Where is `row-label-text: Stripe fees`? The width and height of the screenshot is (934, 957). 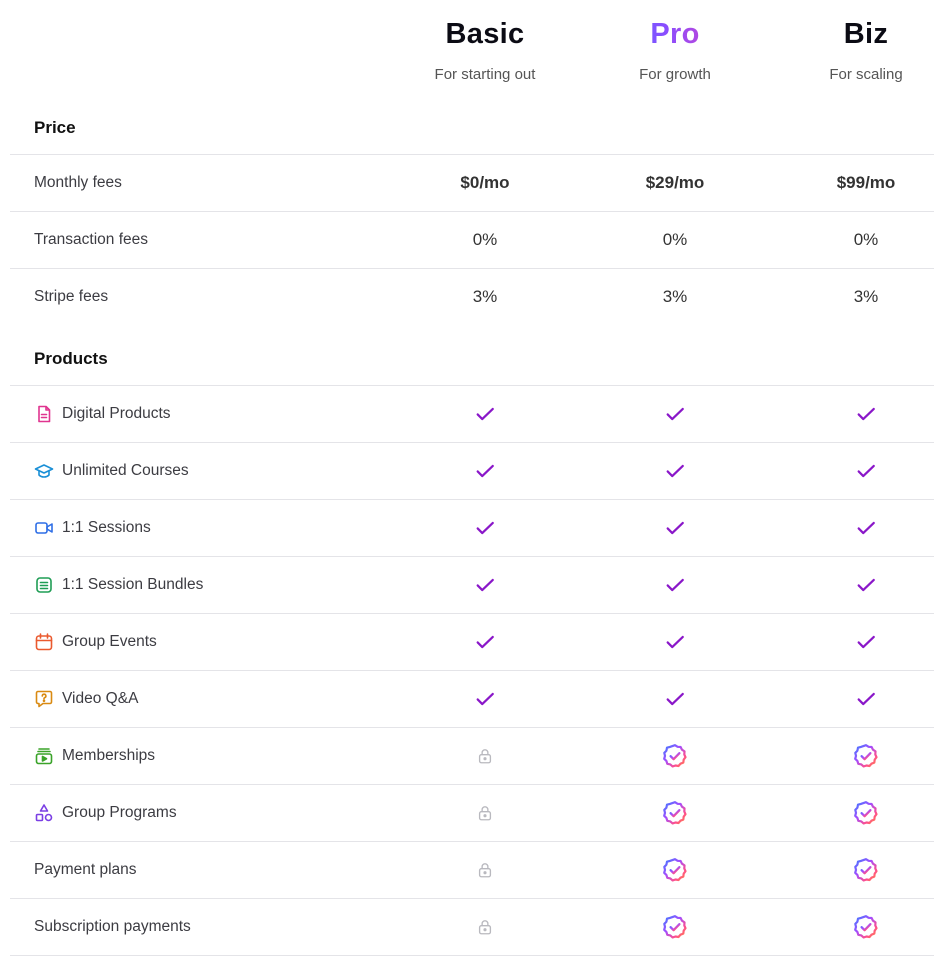
row-label-text: Stripe fees is located at coordinates (71, 296).